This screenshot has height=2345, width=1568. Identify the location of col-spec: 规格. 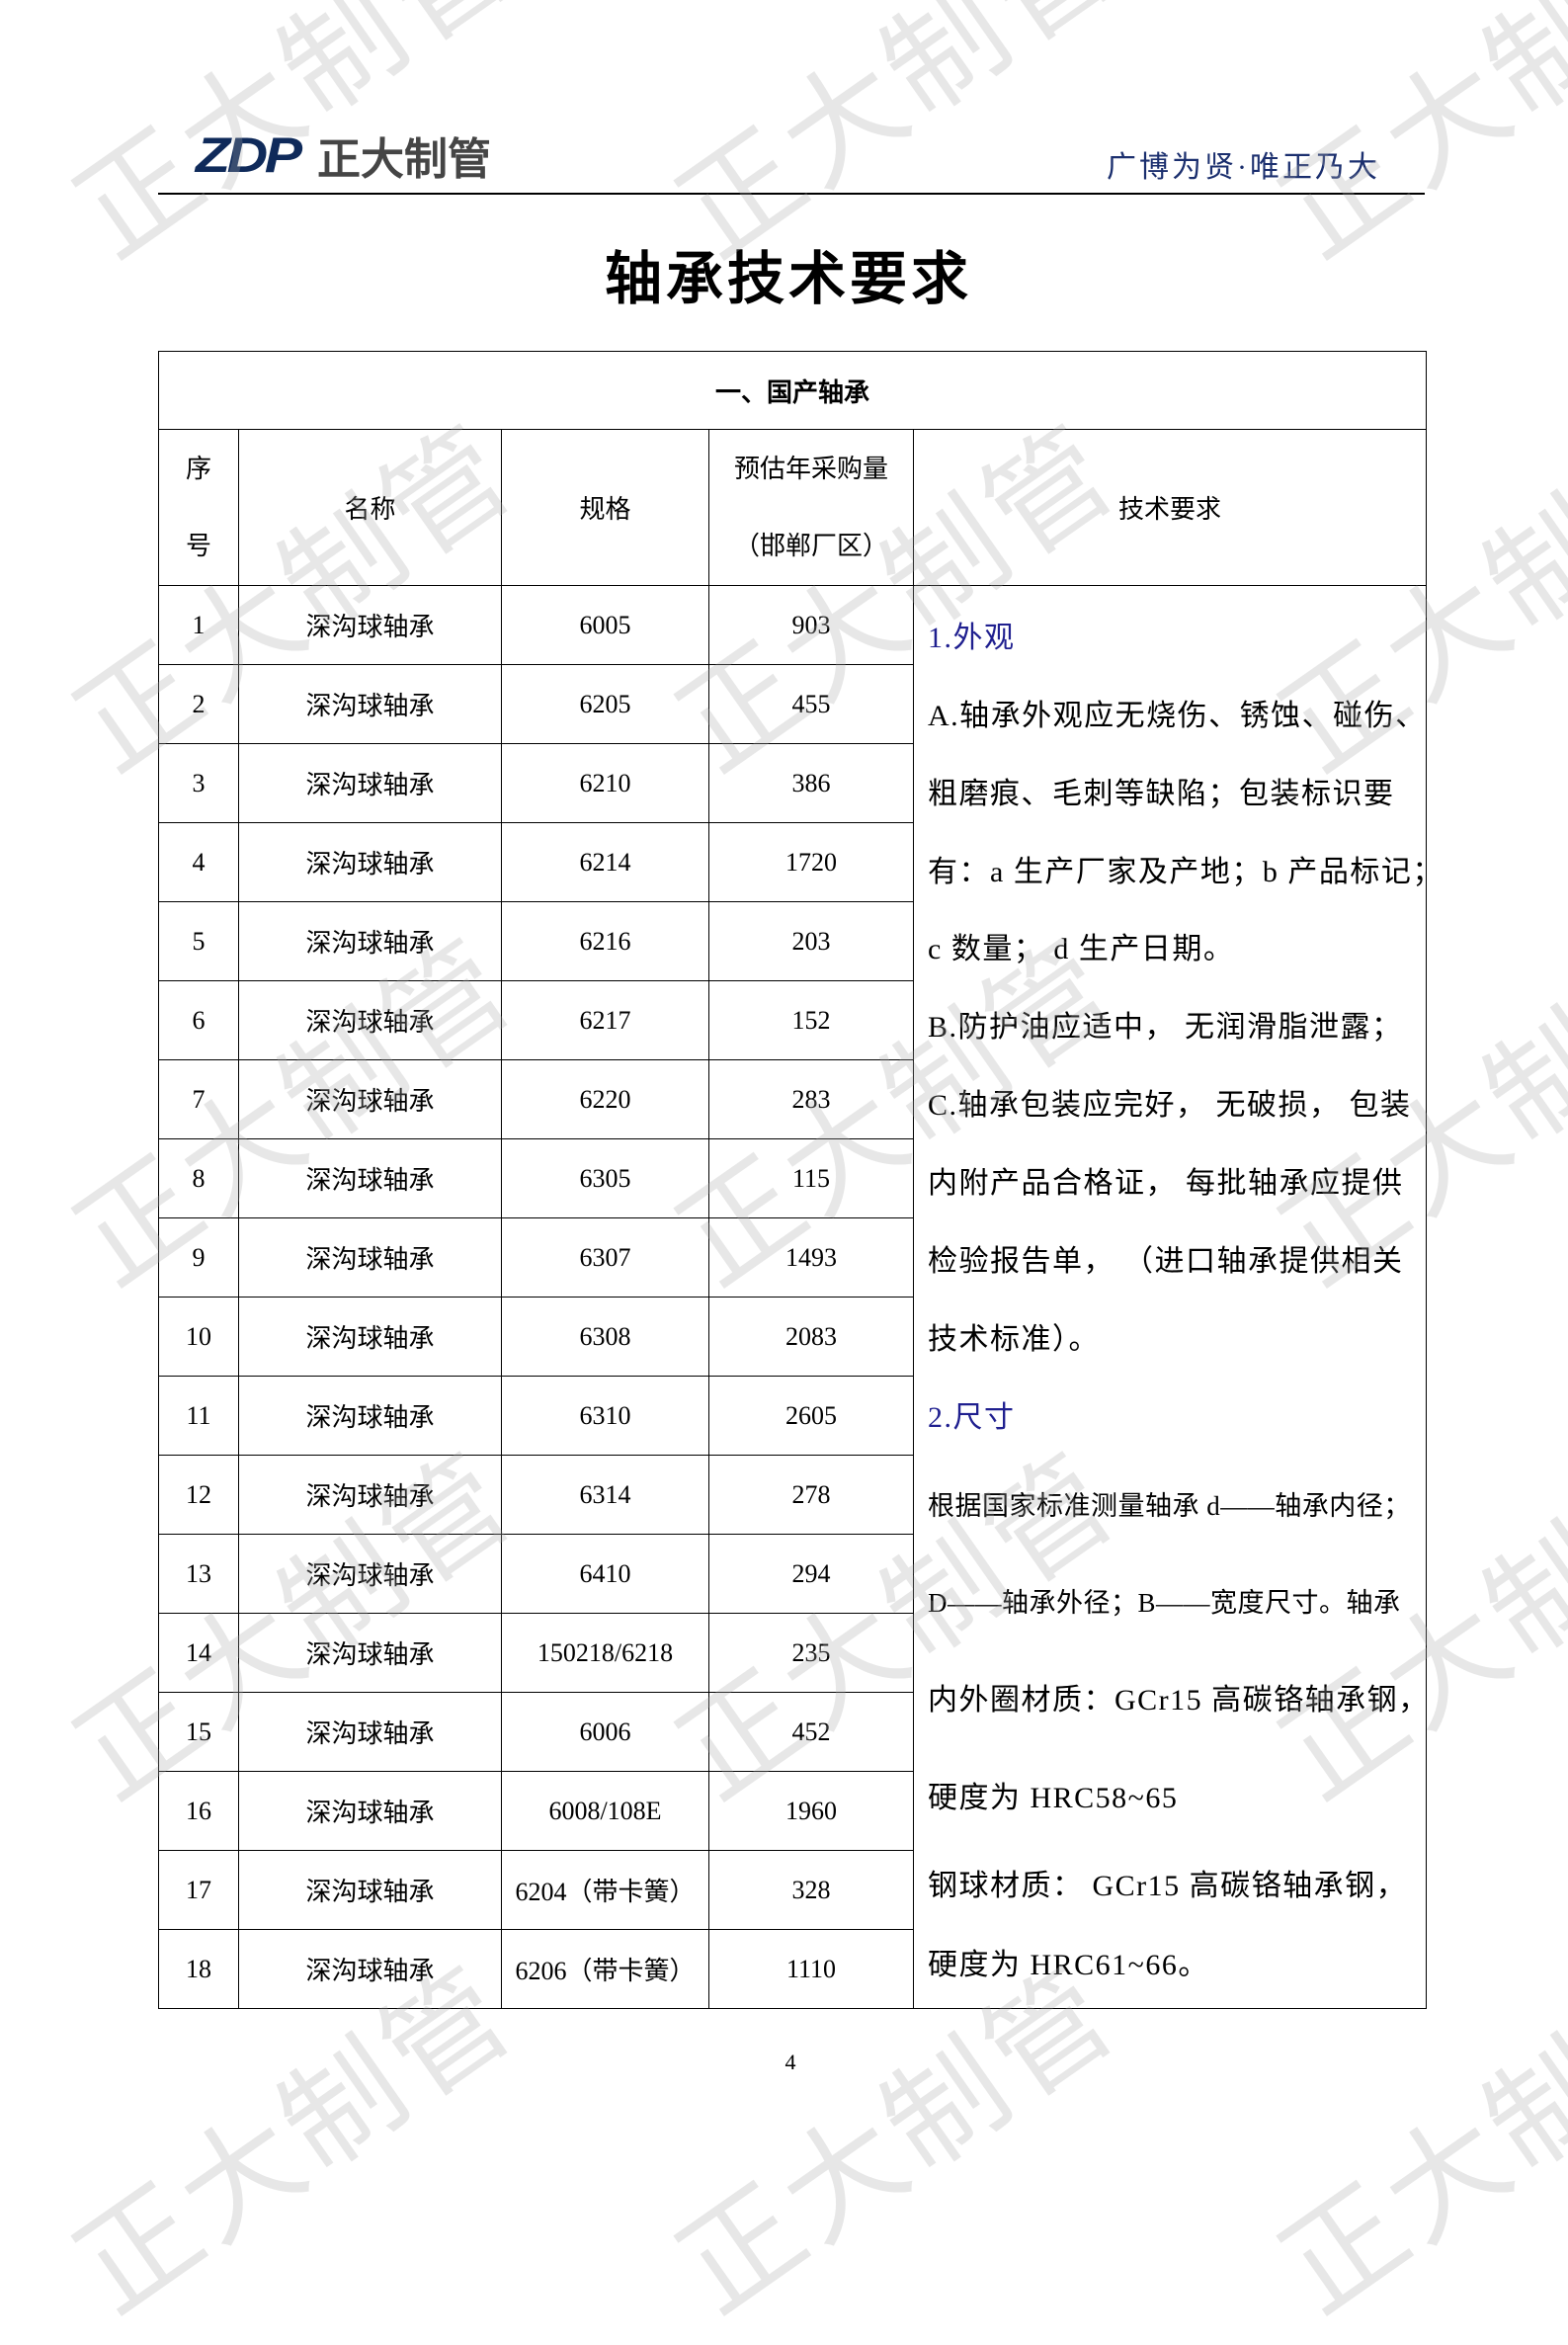
(605, 507).